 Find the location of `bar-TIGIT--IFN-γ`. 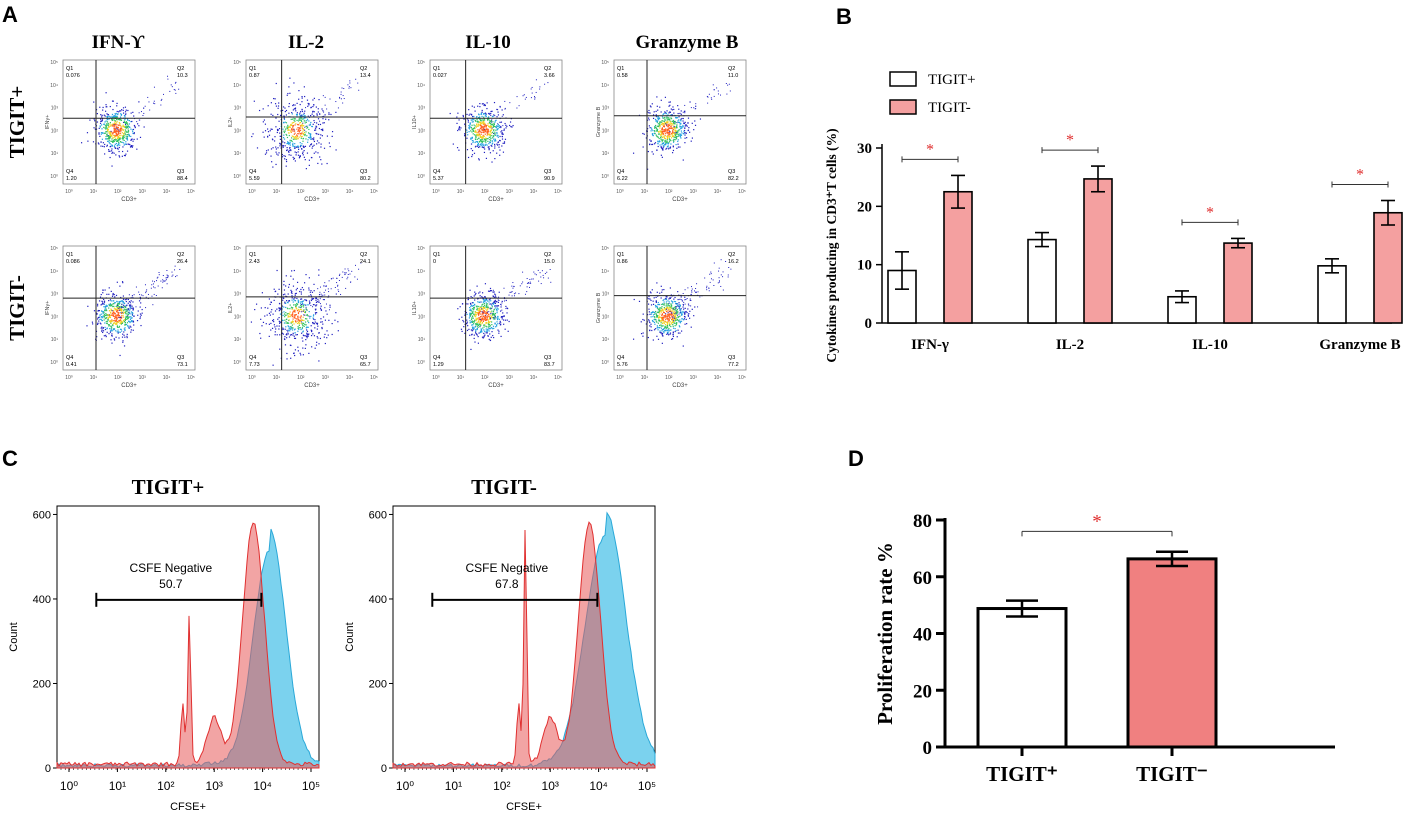

bar-TIGIT--IFN-γ is located at coordinates (958, 257).